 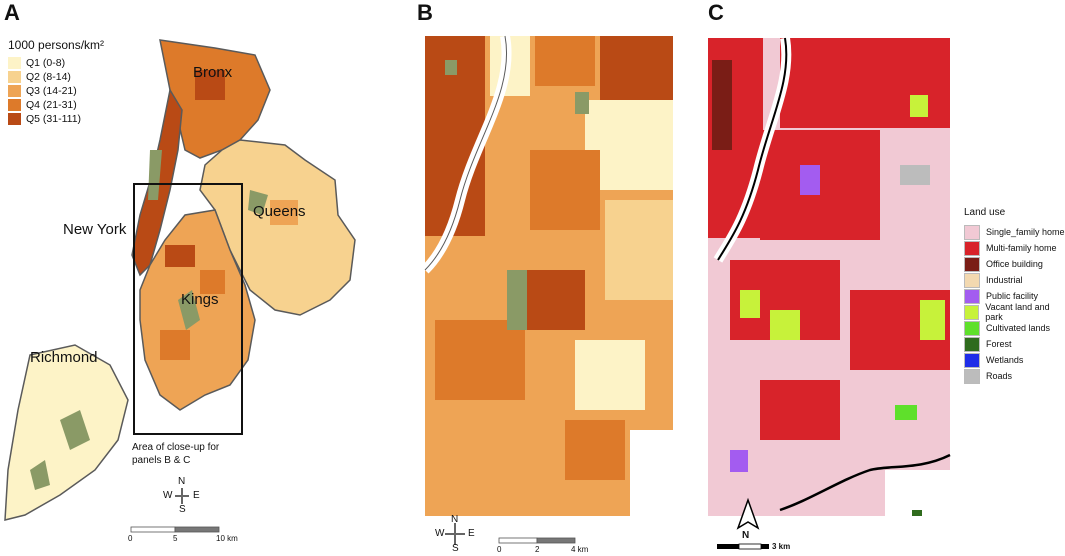 What do you see at coordinates (425, 12) in the screenshot?
I see `panel-letter: B` at bounding box center [425, 12].